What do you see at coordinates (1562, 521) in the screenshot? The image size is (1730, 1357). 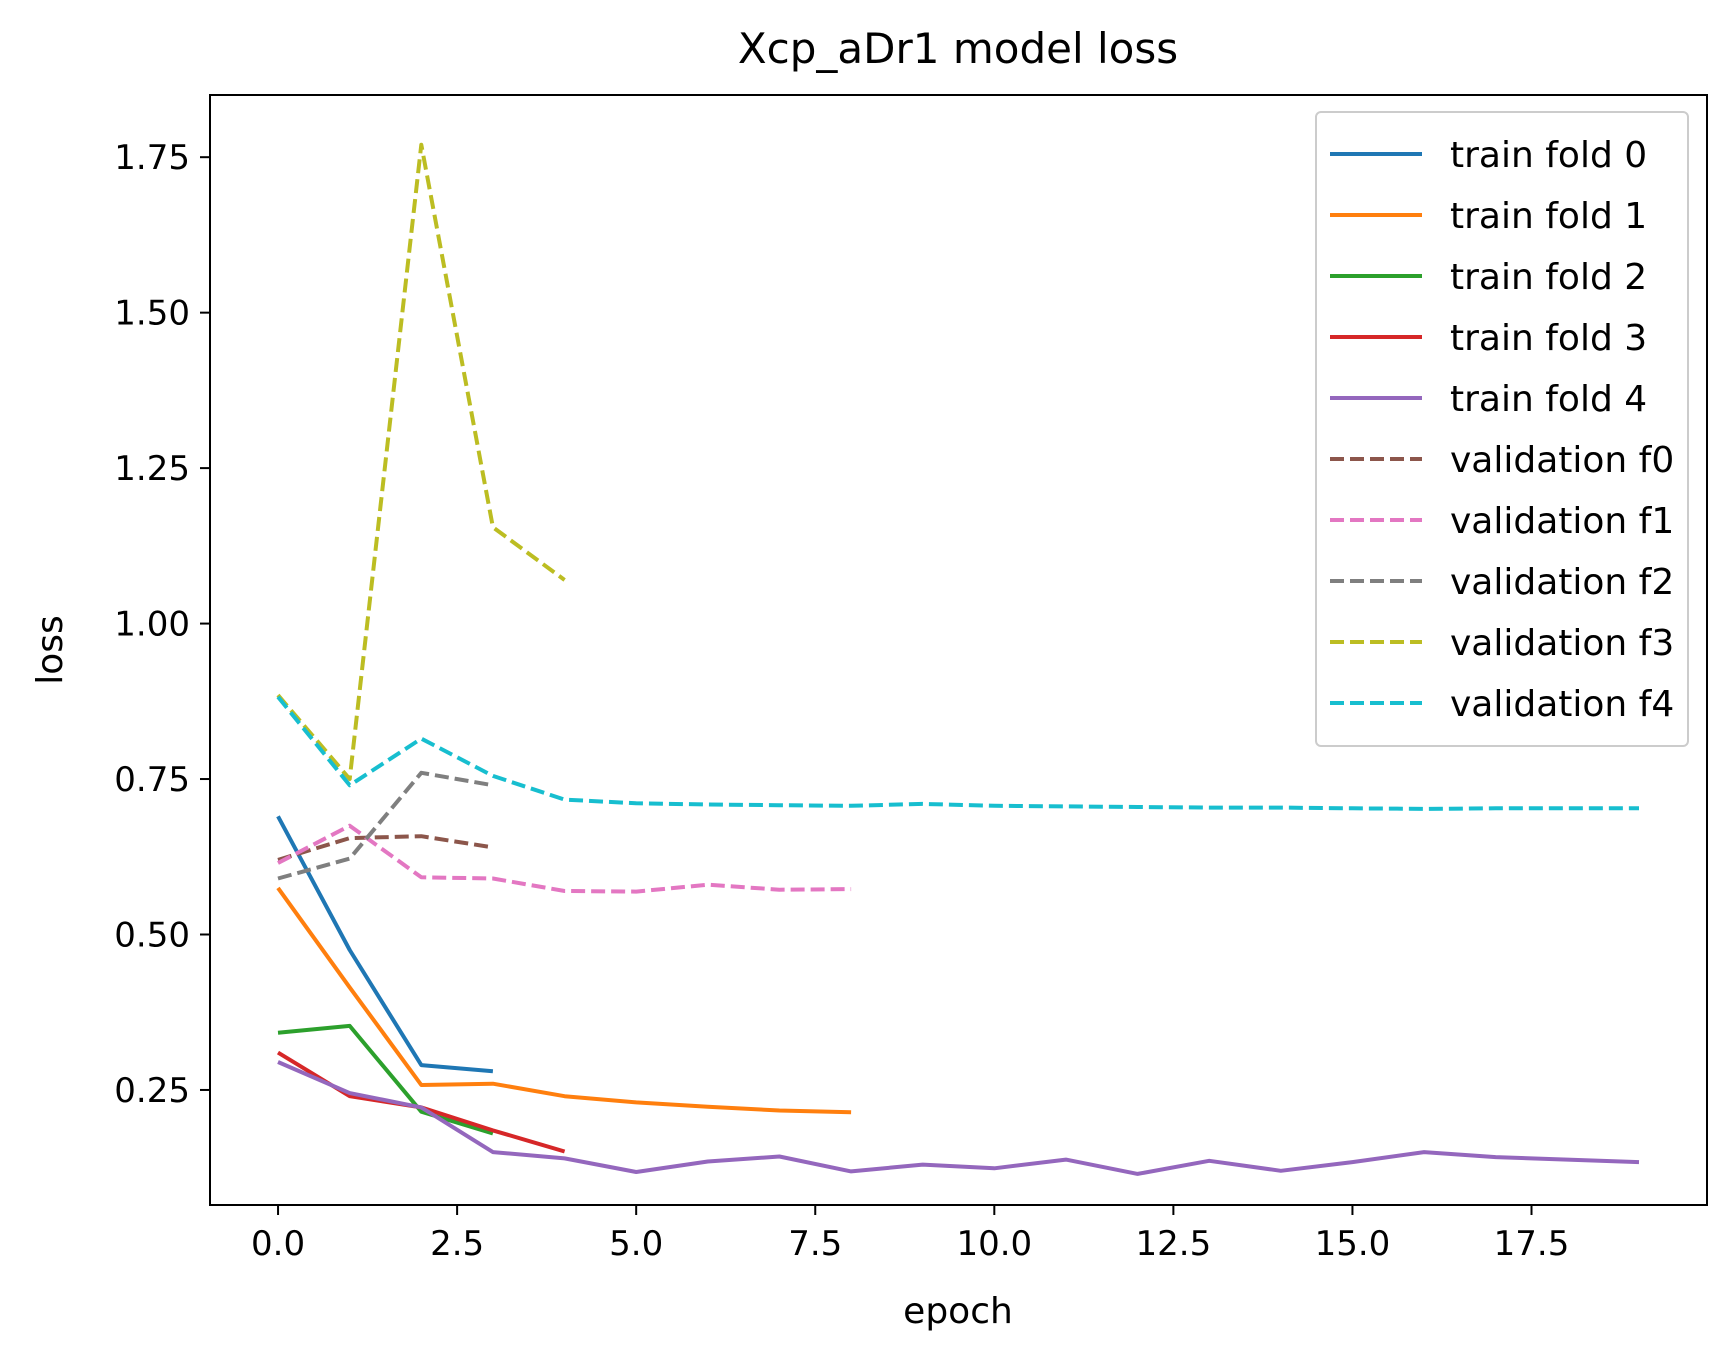 I see `legend-label: validation f1` at bounding box center [1562, 521].